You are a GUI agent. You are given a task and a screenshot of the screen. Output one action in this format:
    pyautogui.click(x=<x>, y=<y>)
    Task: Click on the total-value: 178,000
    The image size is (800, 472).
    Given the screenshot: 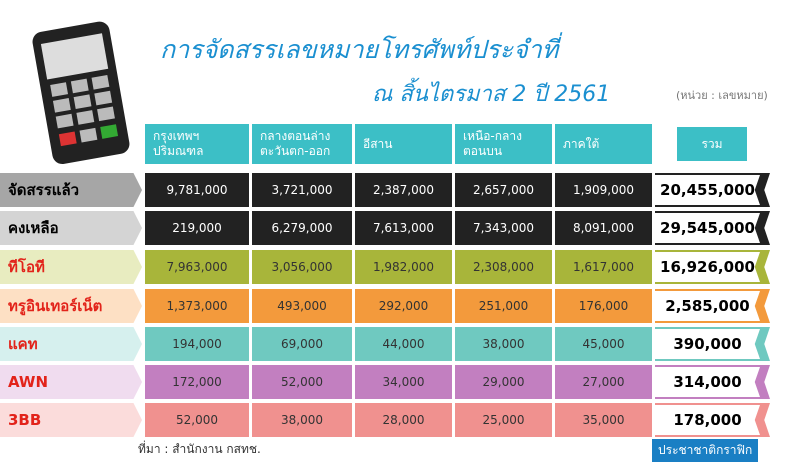 What is the action you would take?
    pyautogui.click(x=707, y=420)
    